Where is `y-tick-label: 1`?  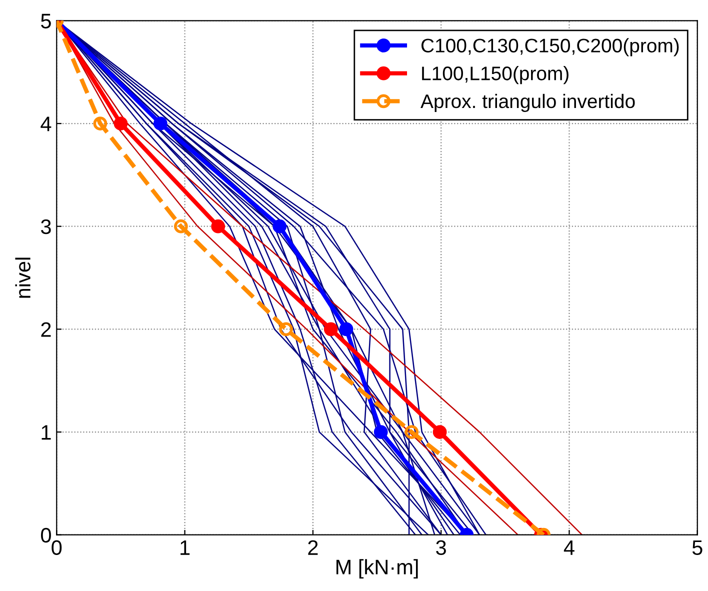
y-tick-label: 1 is located at coordinates (46, 432).